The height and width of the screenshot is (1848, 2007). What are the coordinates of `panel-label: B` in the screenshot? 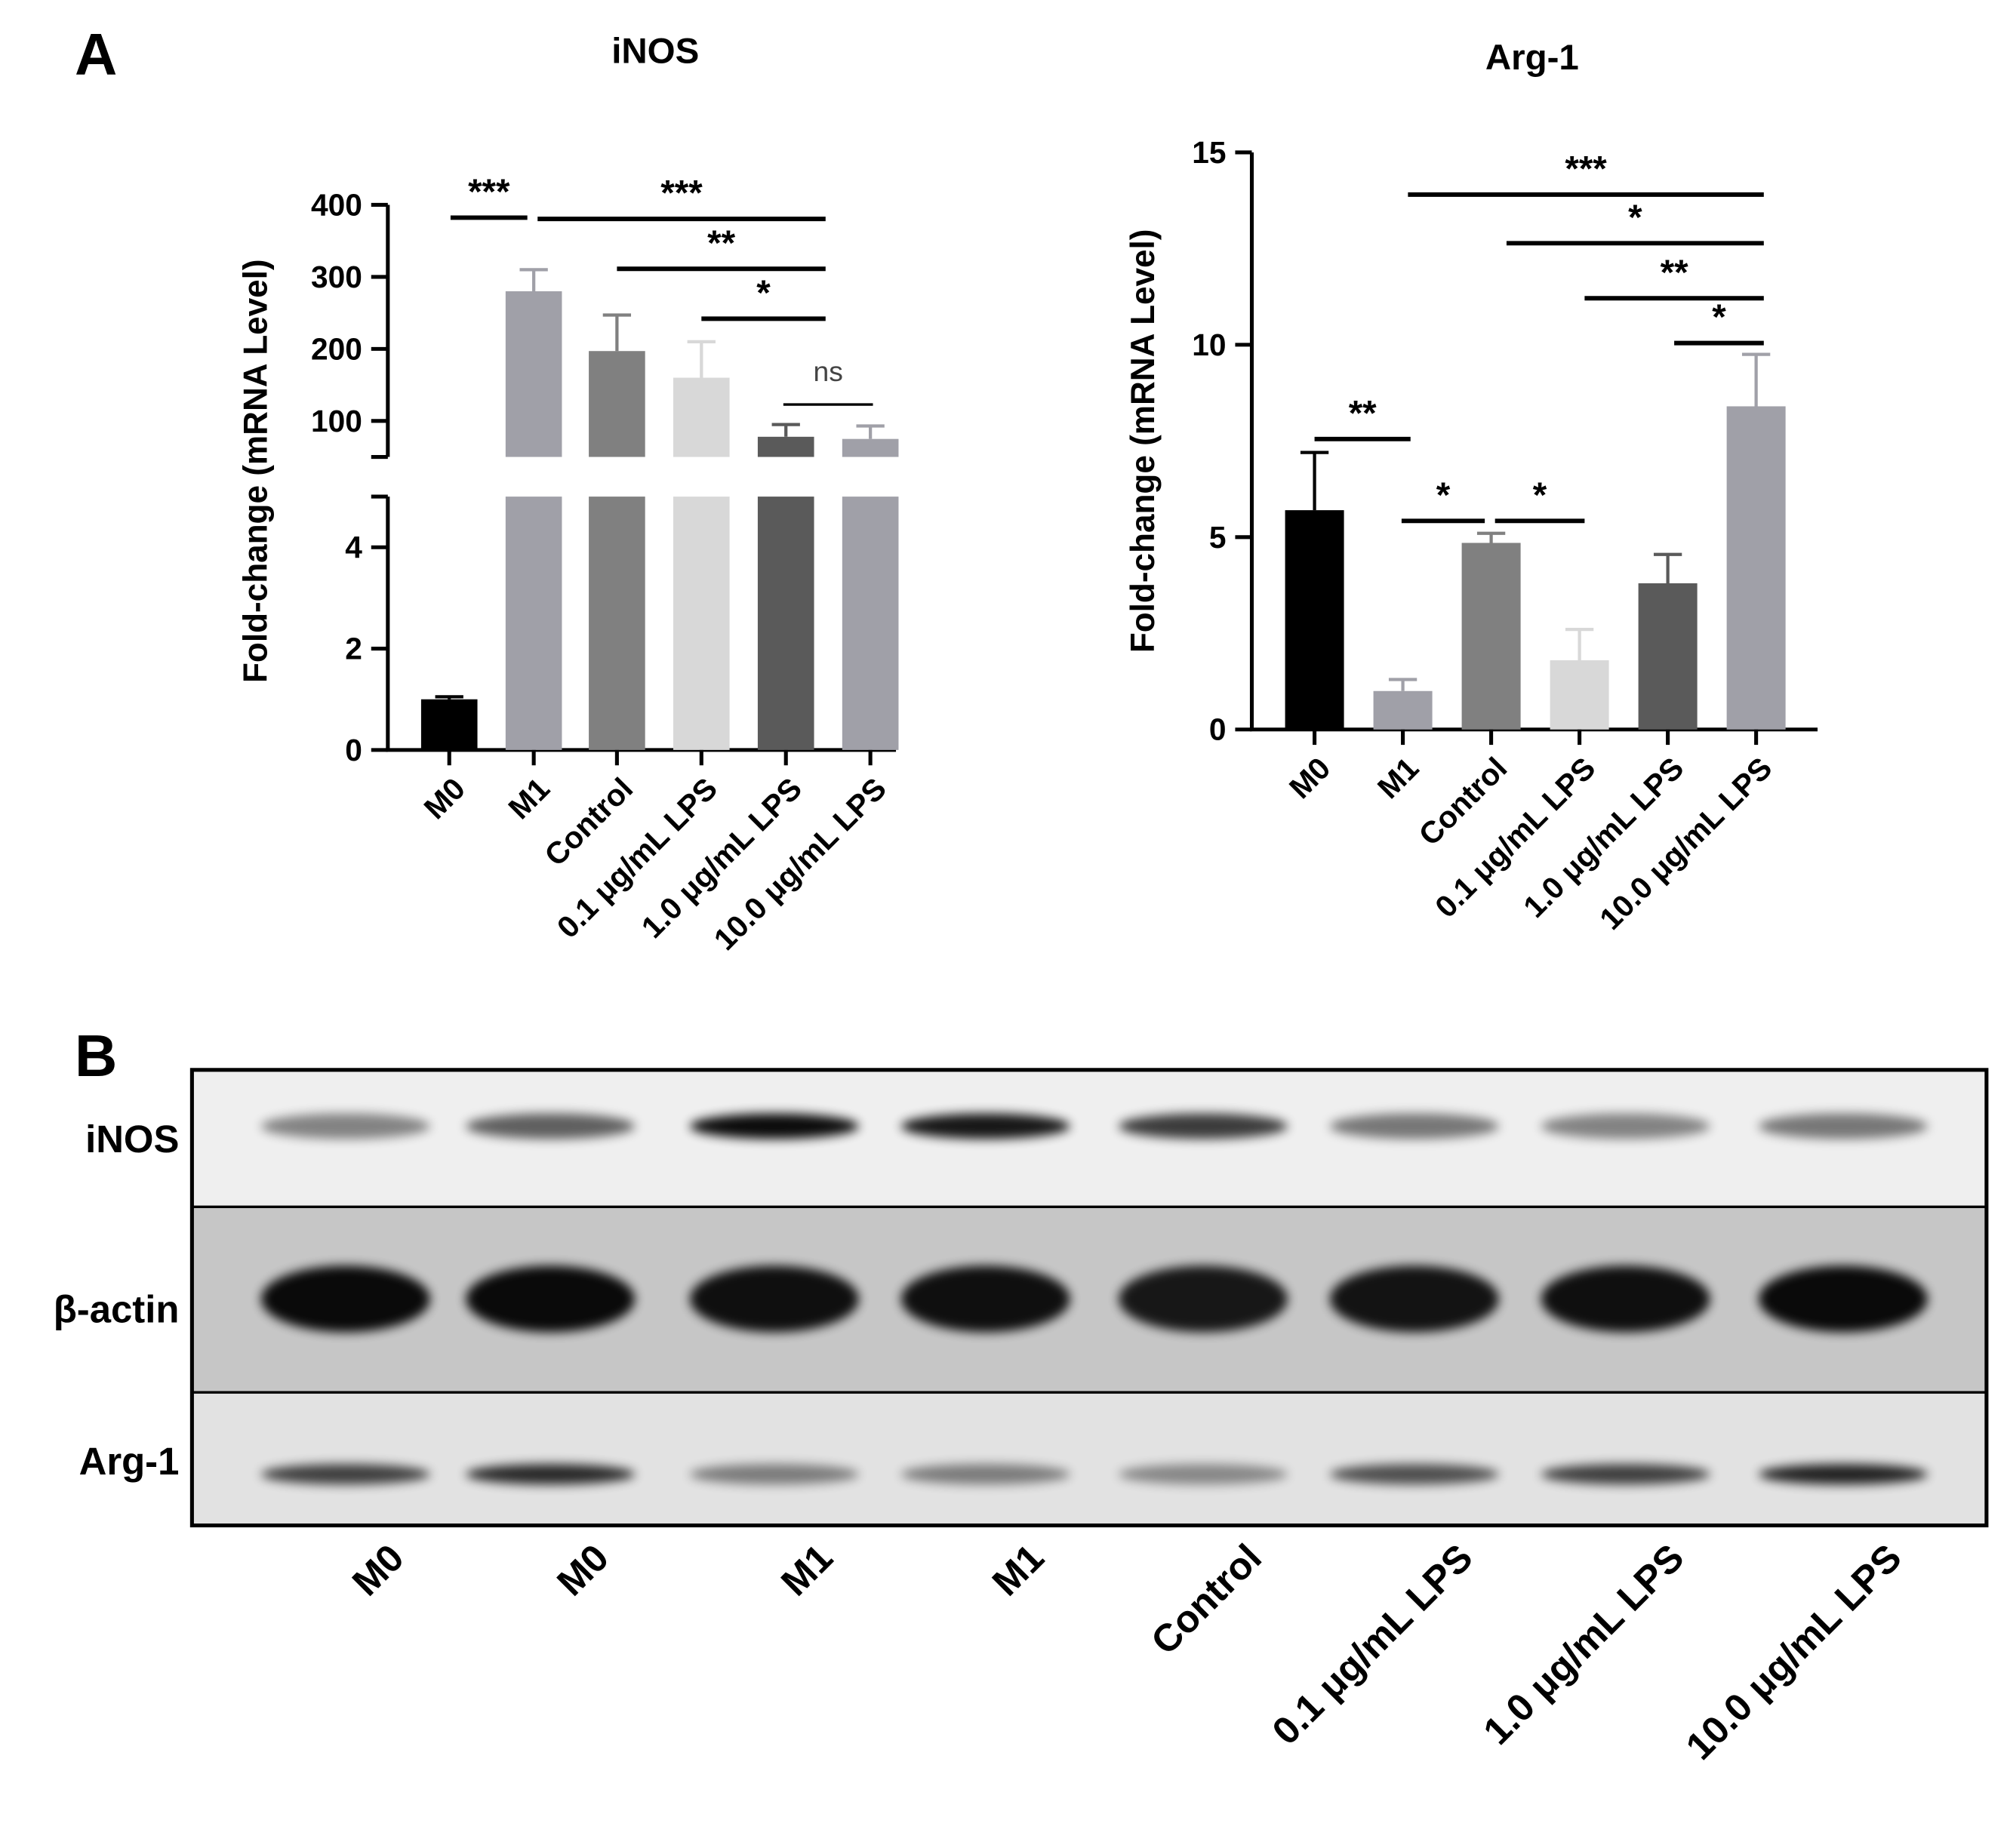 It's located at (96, 1055).